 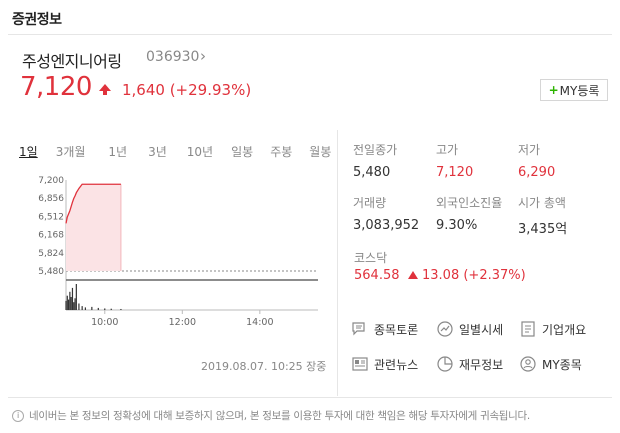 I want to click on news-icon, so click(x=360, y=364).